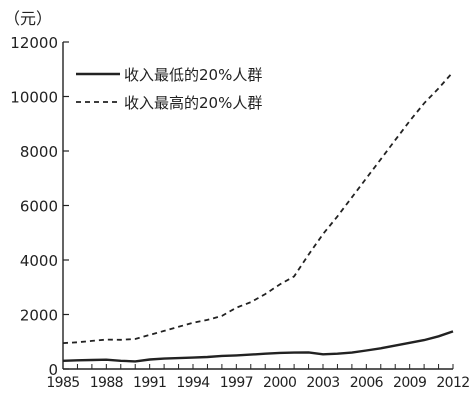 The height and width of the screenshot is (397, 473). What do you see at coordinates (367, 383) in the screenshot?
I see `x-tick-label: 2006` at bounding box center [367, 383].